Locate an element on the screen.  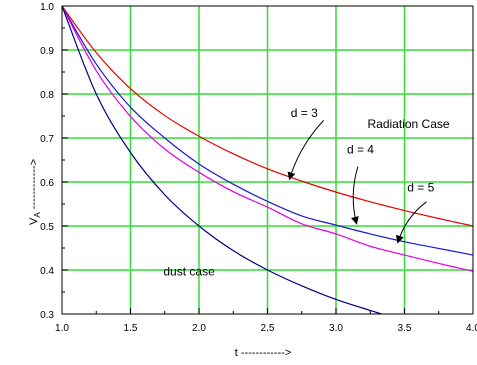
annotation-d-5: d = 5 is located at coordinates (420, 188).